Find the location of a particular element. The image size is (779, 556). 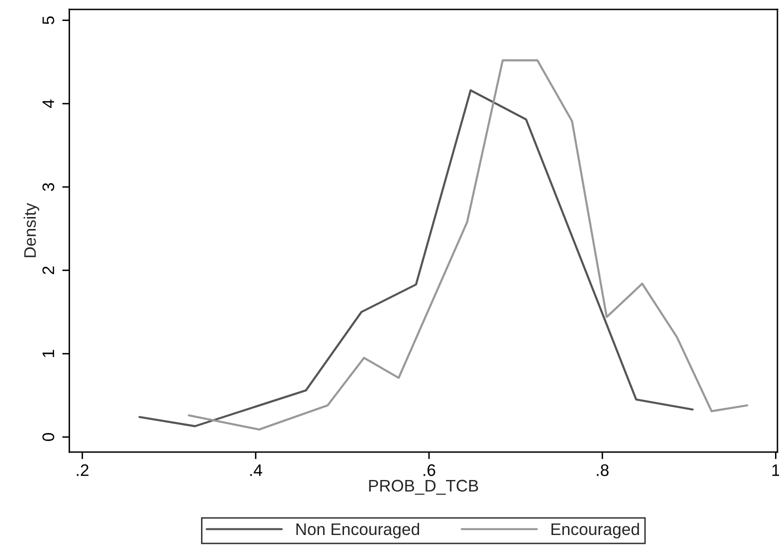

y-tick-label: 5 is located at coordinates (48, 20).